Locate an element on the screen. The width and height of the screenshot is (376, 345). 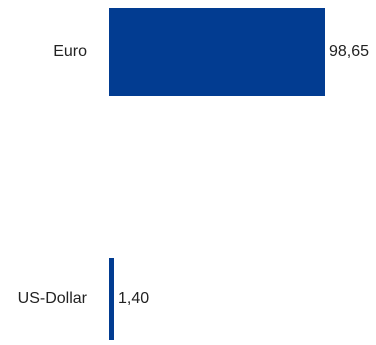
bar-euro is located at coordinates (217, 52).